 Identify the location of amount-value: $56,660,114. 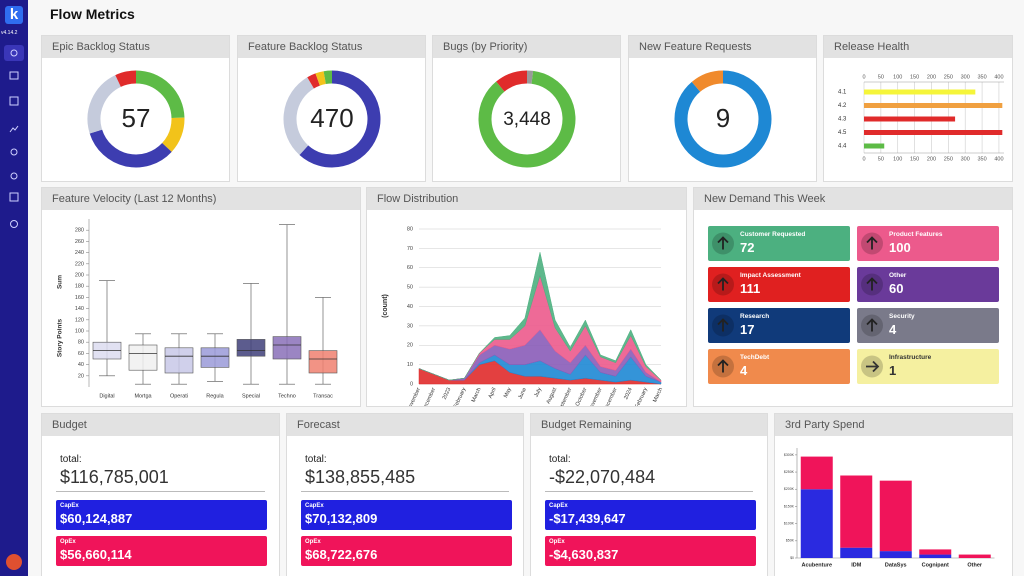
(96, 554).